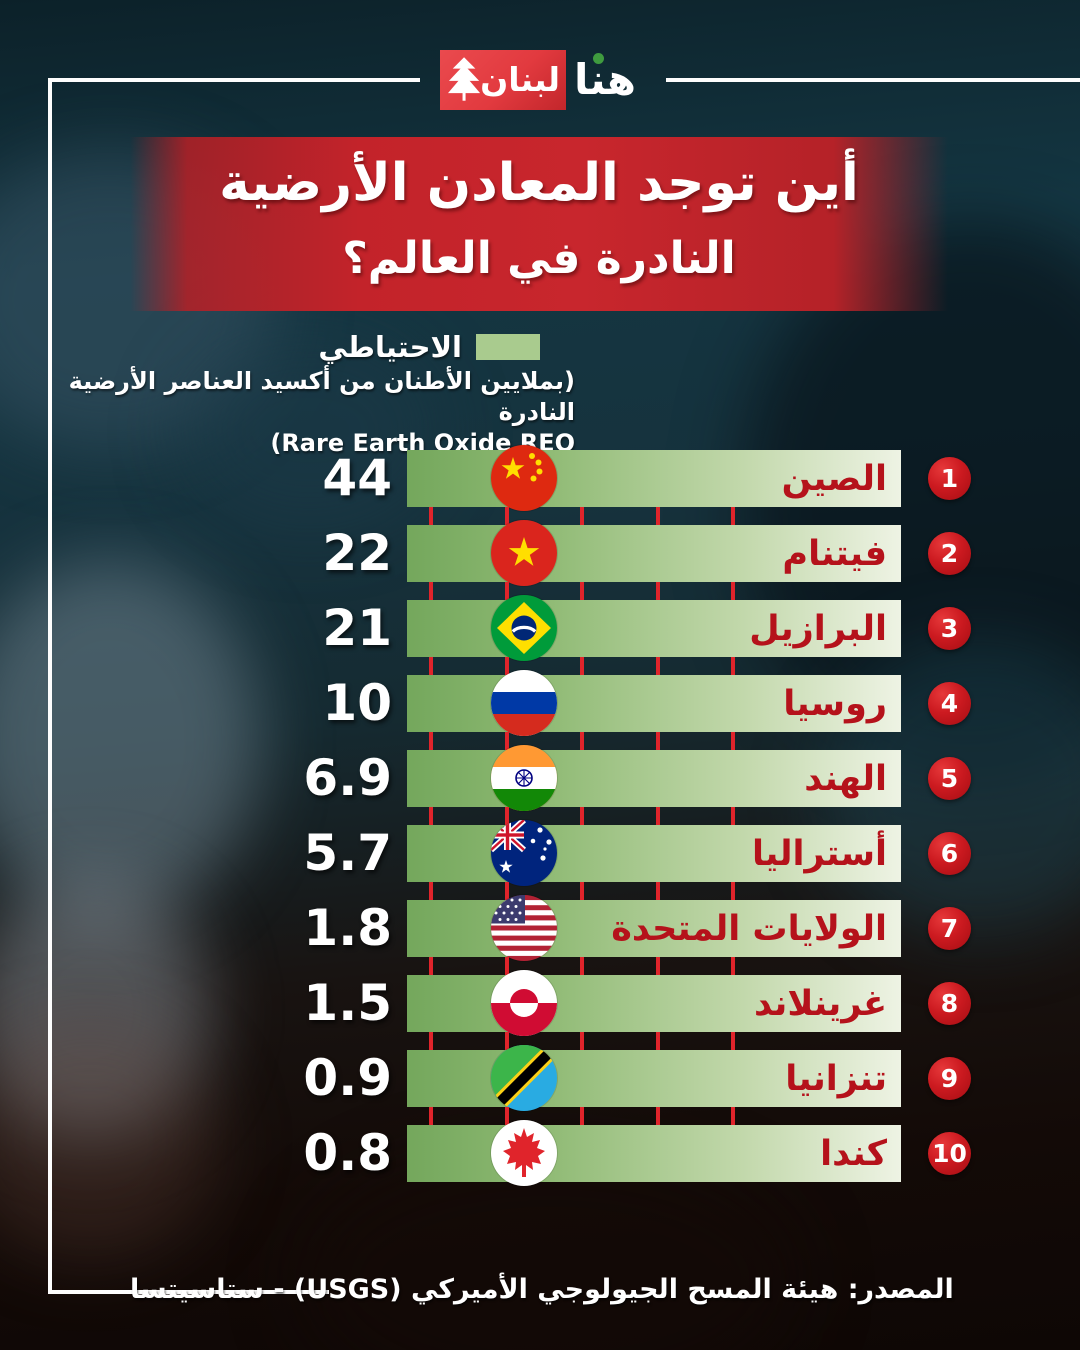 This screenshot has width=1080, height=1350. Describe the element at coordinates (834, 478) in the screenshot. I see `country-label: الصين` at that location.